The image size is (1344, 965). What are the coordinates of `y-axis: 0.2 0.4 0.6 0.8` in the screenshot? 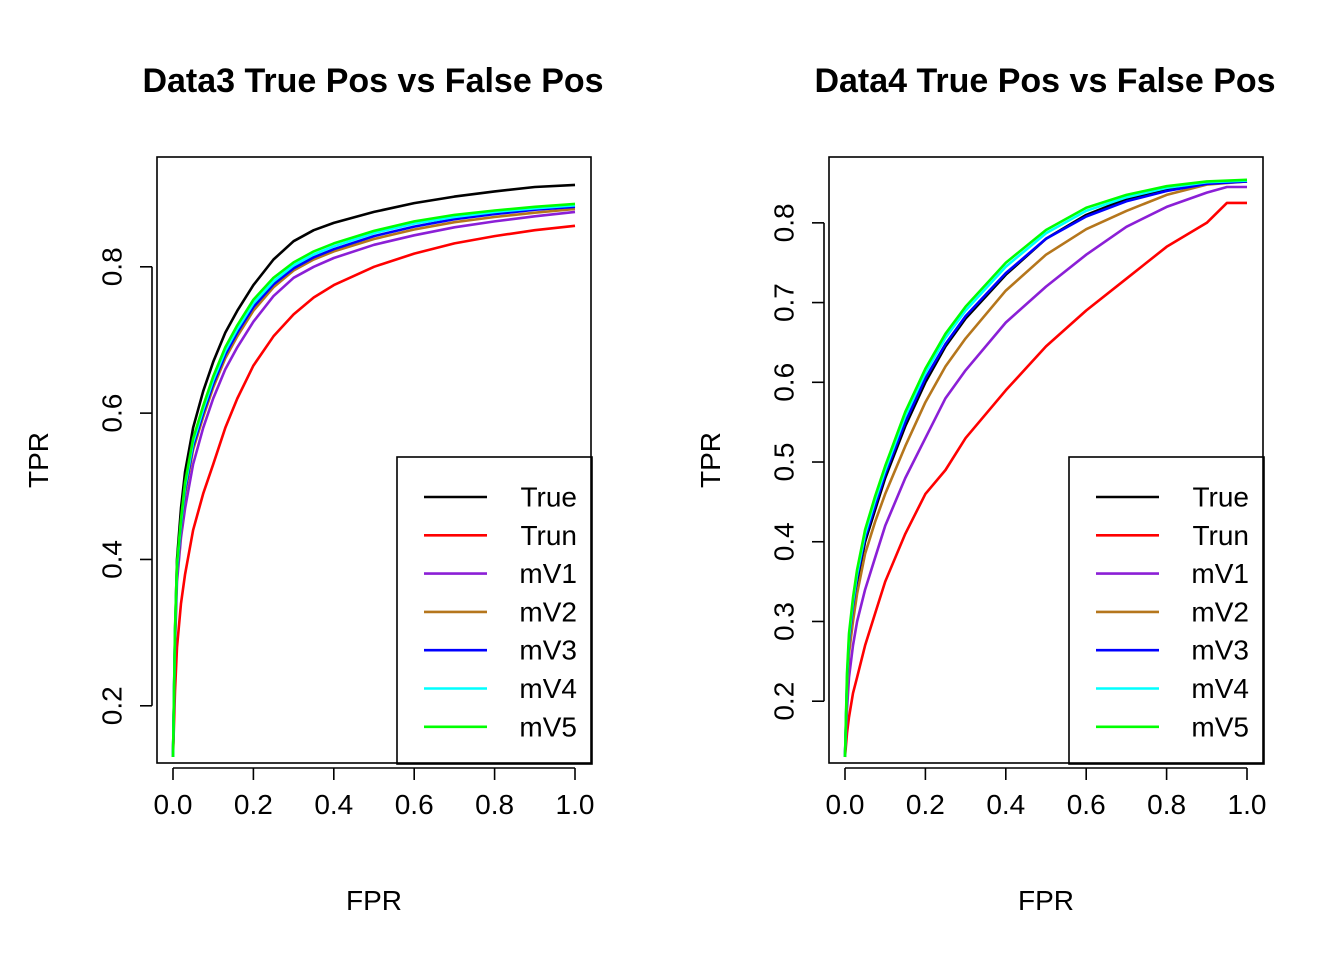 It's located at (125, 486).